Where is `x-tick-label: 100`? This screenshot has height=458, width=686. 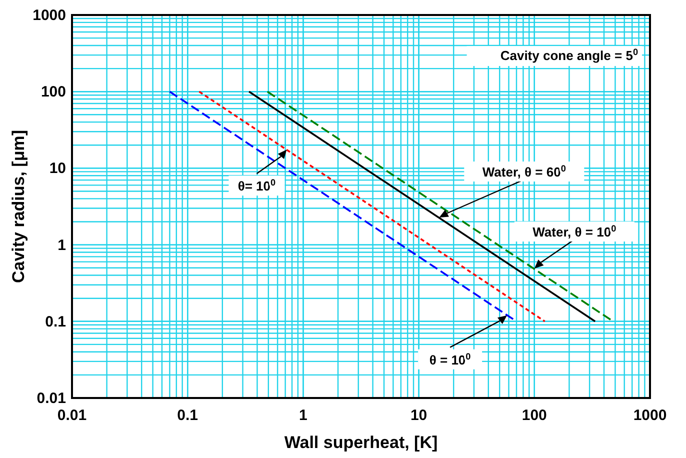
x-tick-label: 100 is located at coordinates (534, 415).